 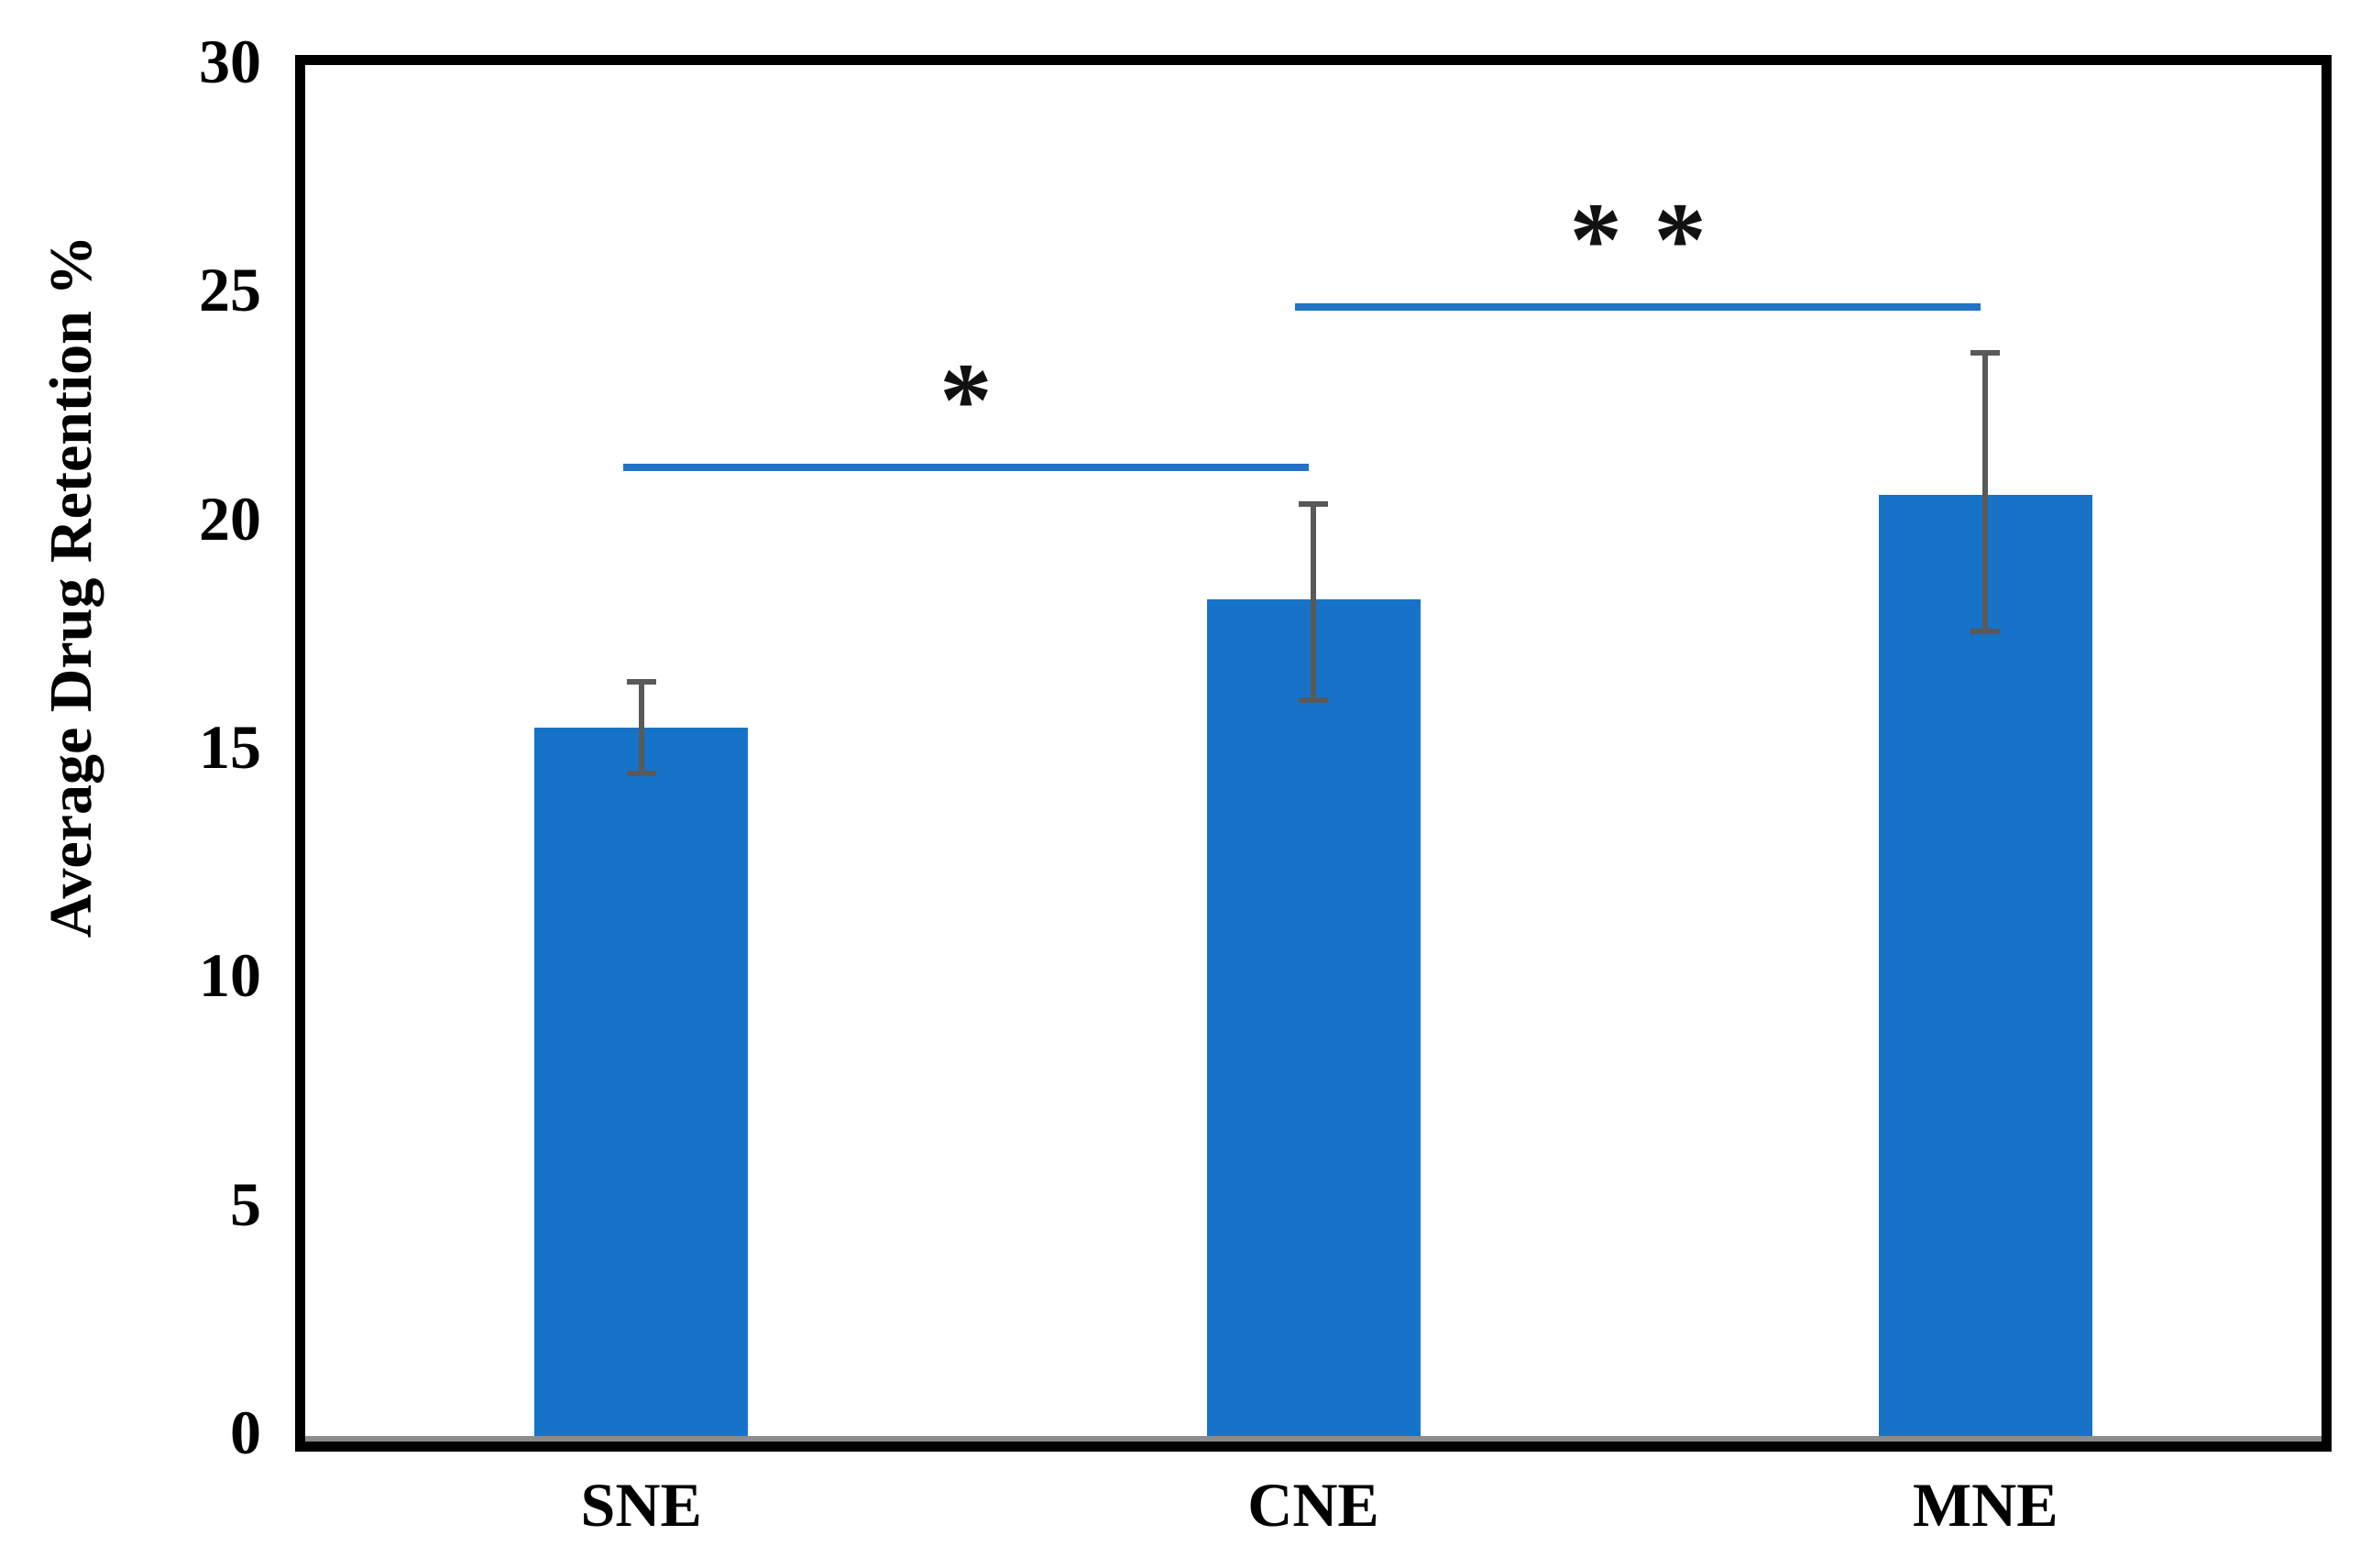 What do you see at coordinates (1314, 1017) in the screenshot?
I see `bar-cne` at bounding box center [1314, 1017].